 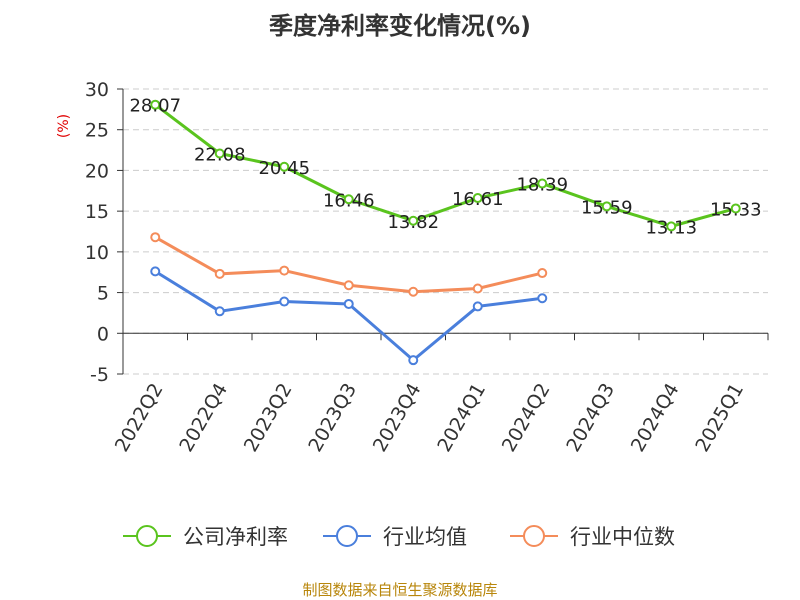 What do you see at coordinates (97, 212) in the screenshot?
I see `y-tick-label: 15` at bounding box center [97, 212].